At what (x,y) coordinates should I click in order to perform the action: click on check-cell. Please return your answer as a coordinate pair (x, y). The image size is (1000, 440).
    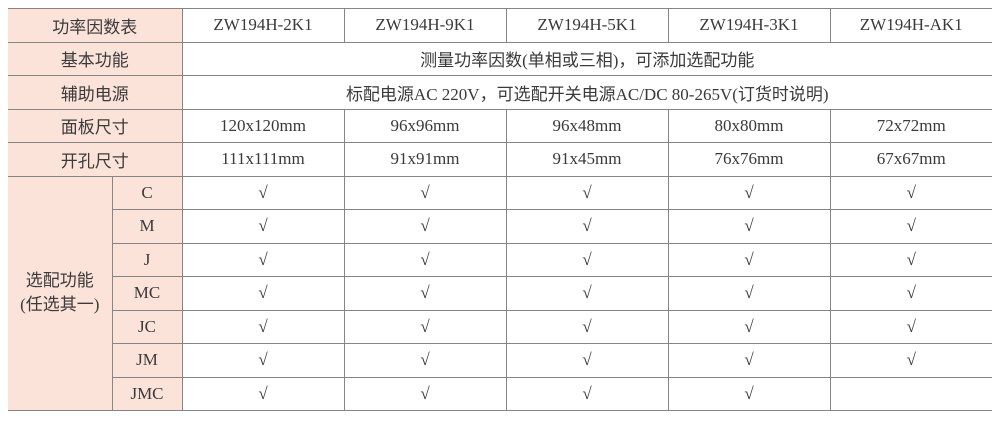
    Looking at the image, I should click on (910, 393).